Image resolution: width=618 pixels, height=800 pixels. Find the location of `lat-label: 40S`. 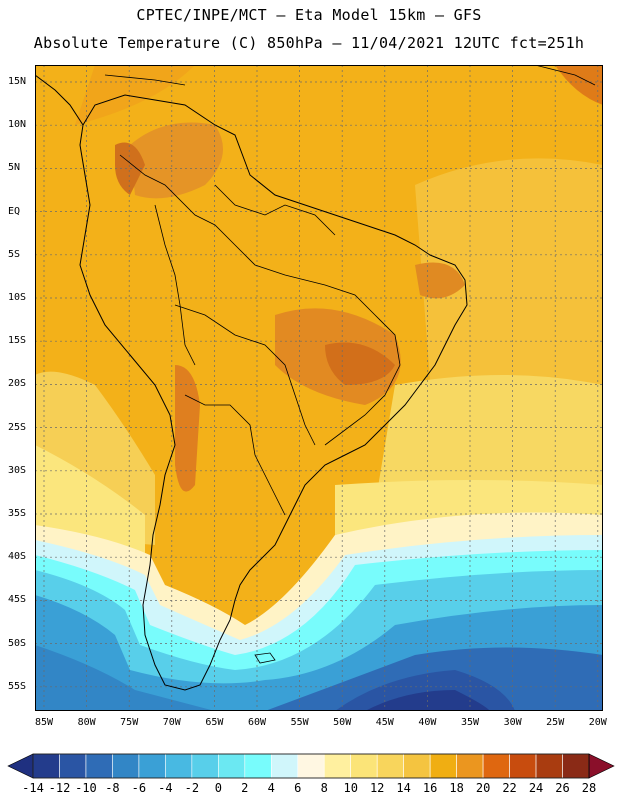

lat-label: 40S is located at coordinates (17, 557).